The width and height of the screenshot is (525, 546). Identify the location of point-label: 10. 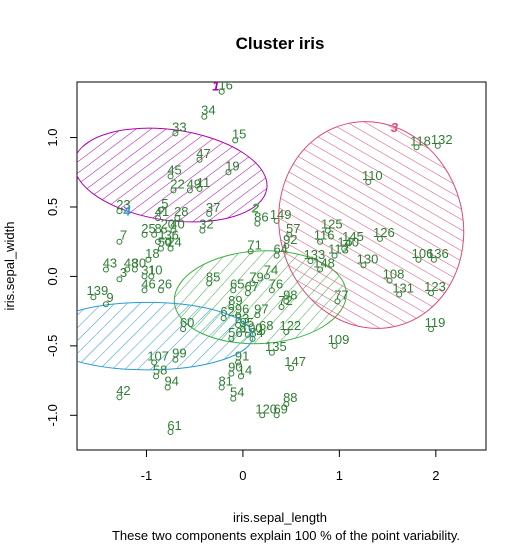
(155, 269).